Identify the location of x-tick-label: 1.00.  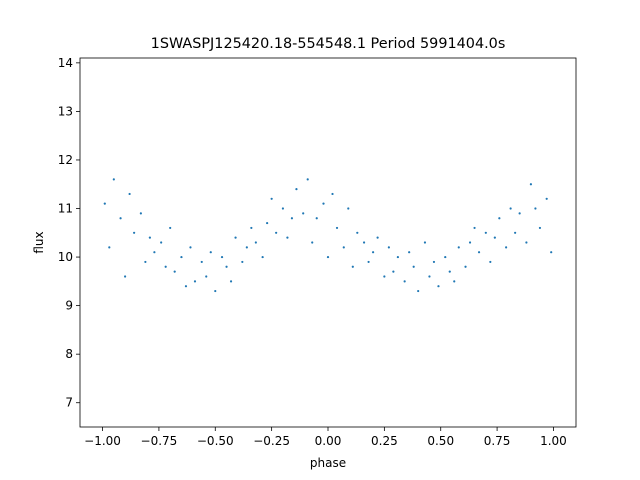
(553, 441).